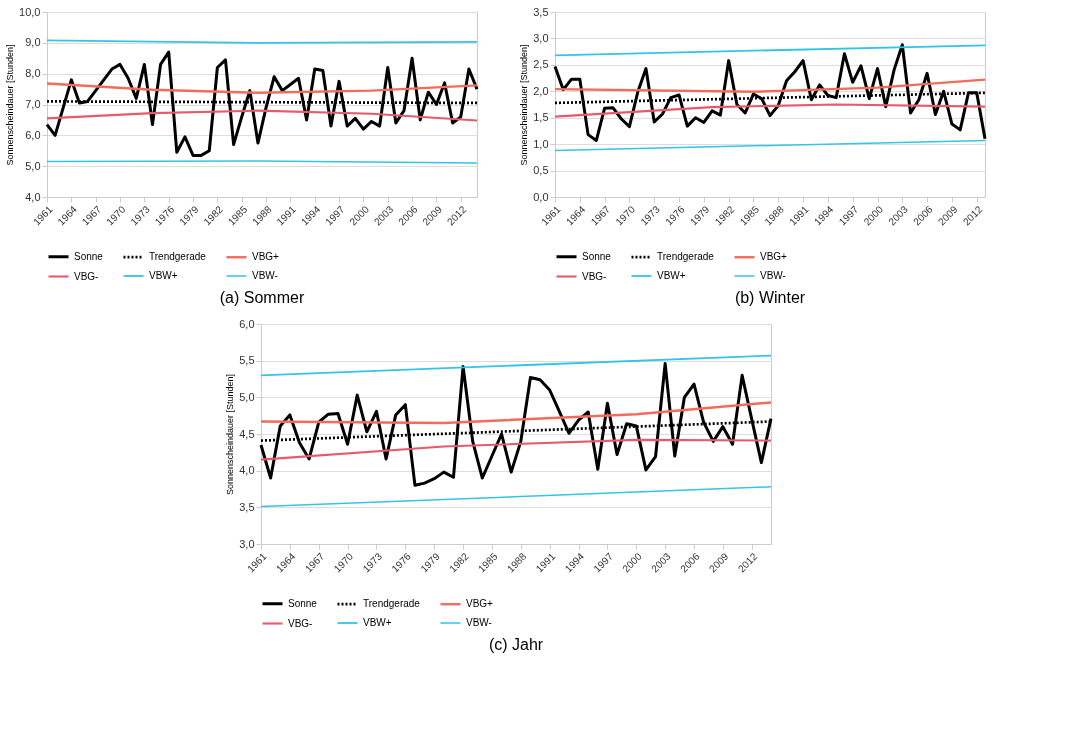 This screenshot has width=1085, height=751. I want to click on y-tick-label: 10,0, so click(30, 11).